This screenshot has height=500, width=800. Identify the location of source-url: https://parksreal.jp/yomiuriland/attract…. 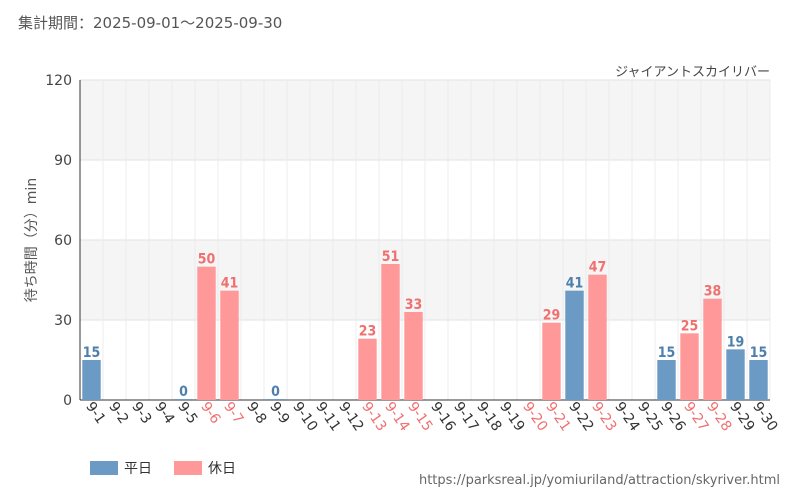
(599, 480).